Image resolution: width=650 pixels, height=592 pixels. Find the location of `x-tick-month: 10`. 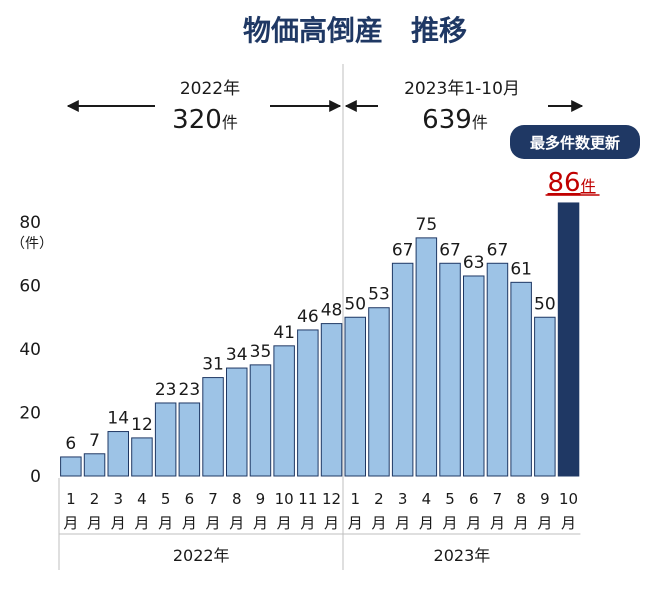

x-tick-month: 10 is located at coordinates (284, 499).